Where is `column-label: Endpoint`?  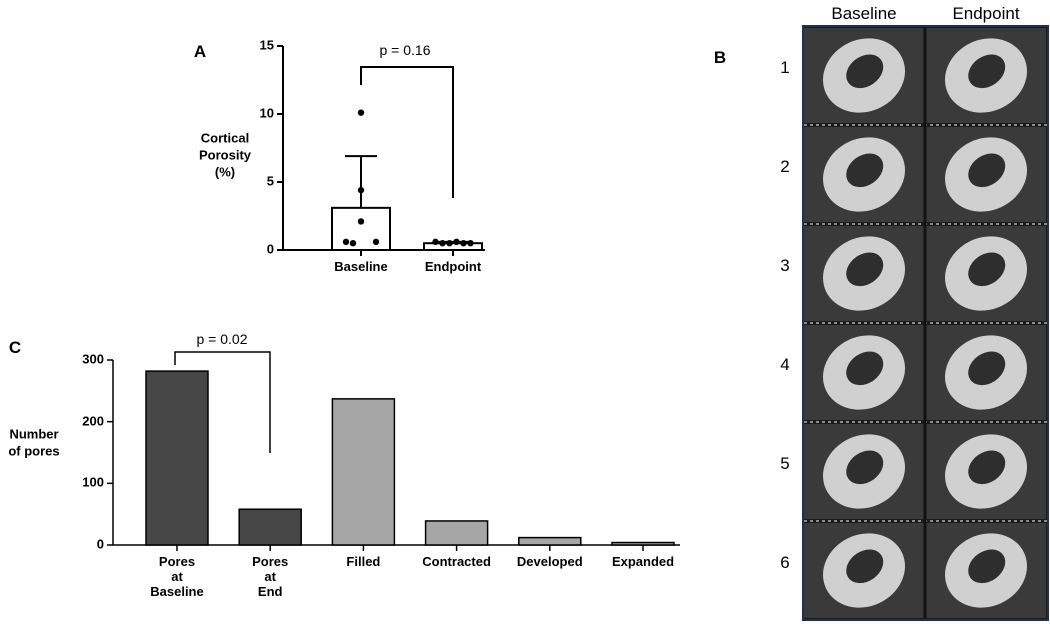 column-label: Endpoint is located at coordinates (986, 14).